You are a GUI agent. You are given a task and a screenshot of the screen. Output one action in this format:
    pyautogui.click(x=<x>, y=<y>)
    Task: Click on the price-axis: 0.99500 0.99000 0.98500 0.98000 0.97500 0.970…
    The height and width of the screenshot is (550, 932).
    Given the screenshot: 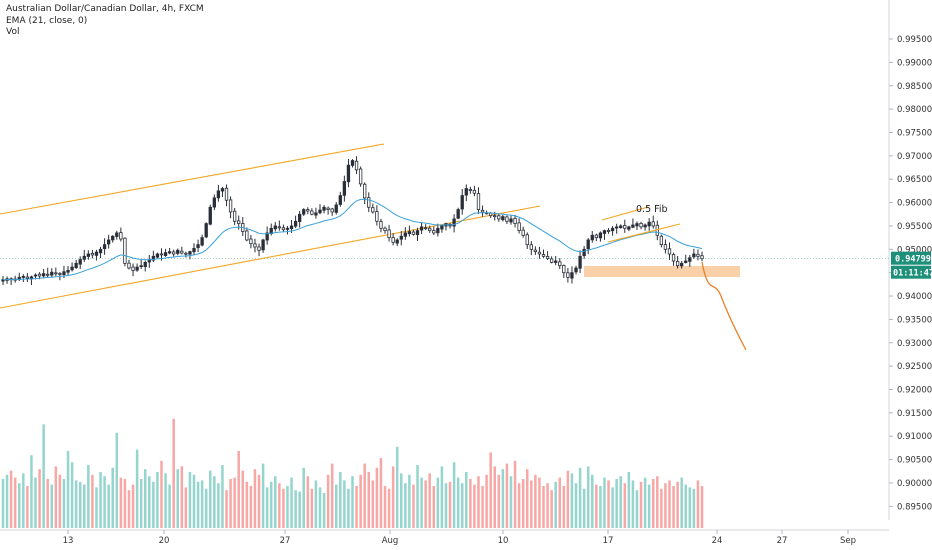 What is the action you would take?
    pyautogui.click(x=910, y=260)
    